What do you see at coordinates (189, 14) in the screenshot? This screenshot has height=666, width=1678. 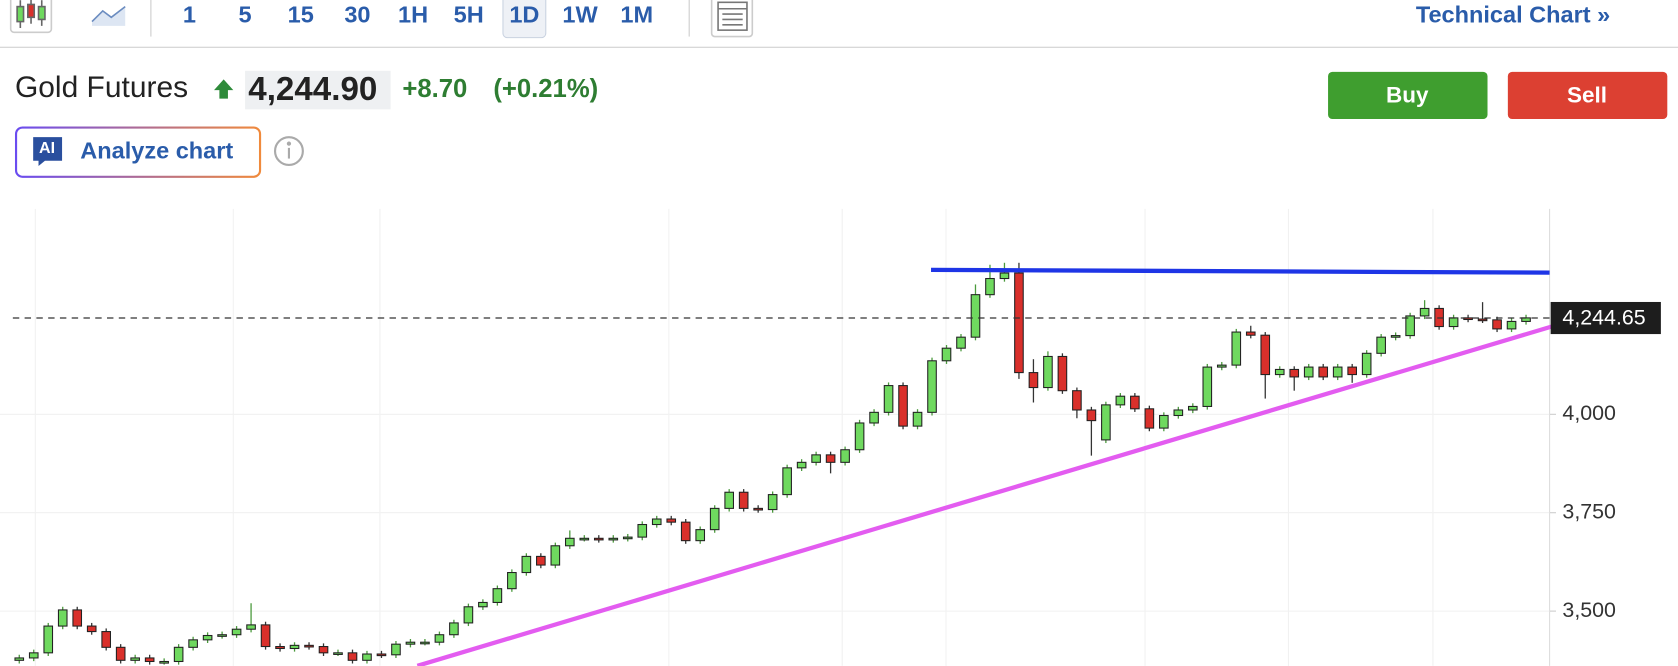 I see `interval-option: 1` at bounding box center [189, 14].